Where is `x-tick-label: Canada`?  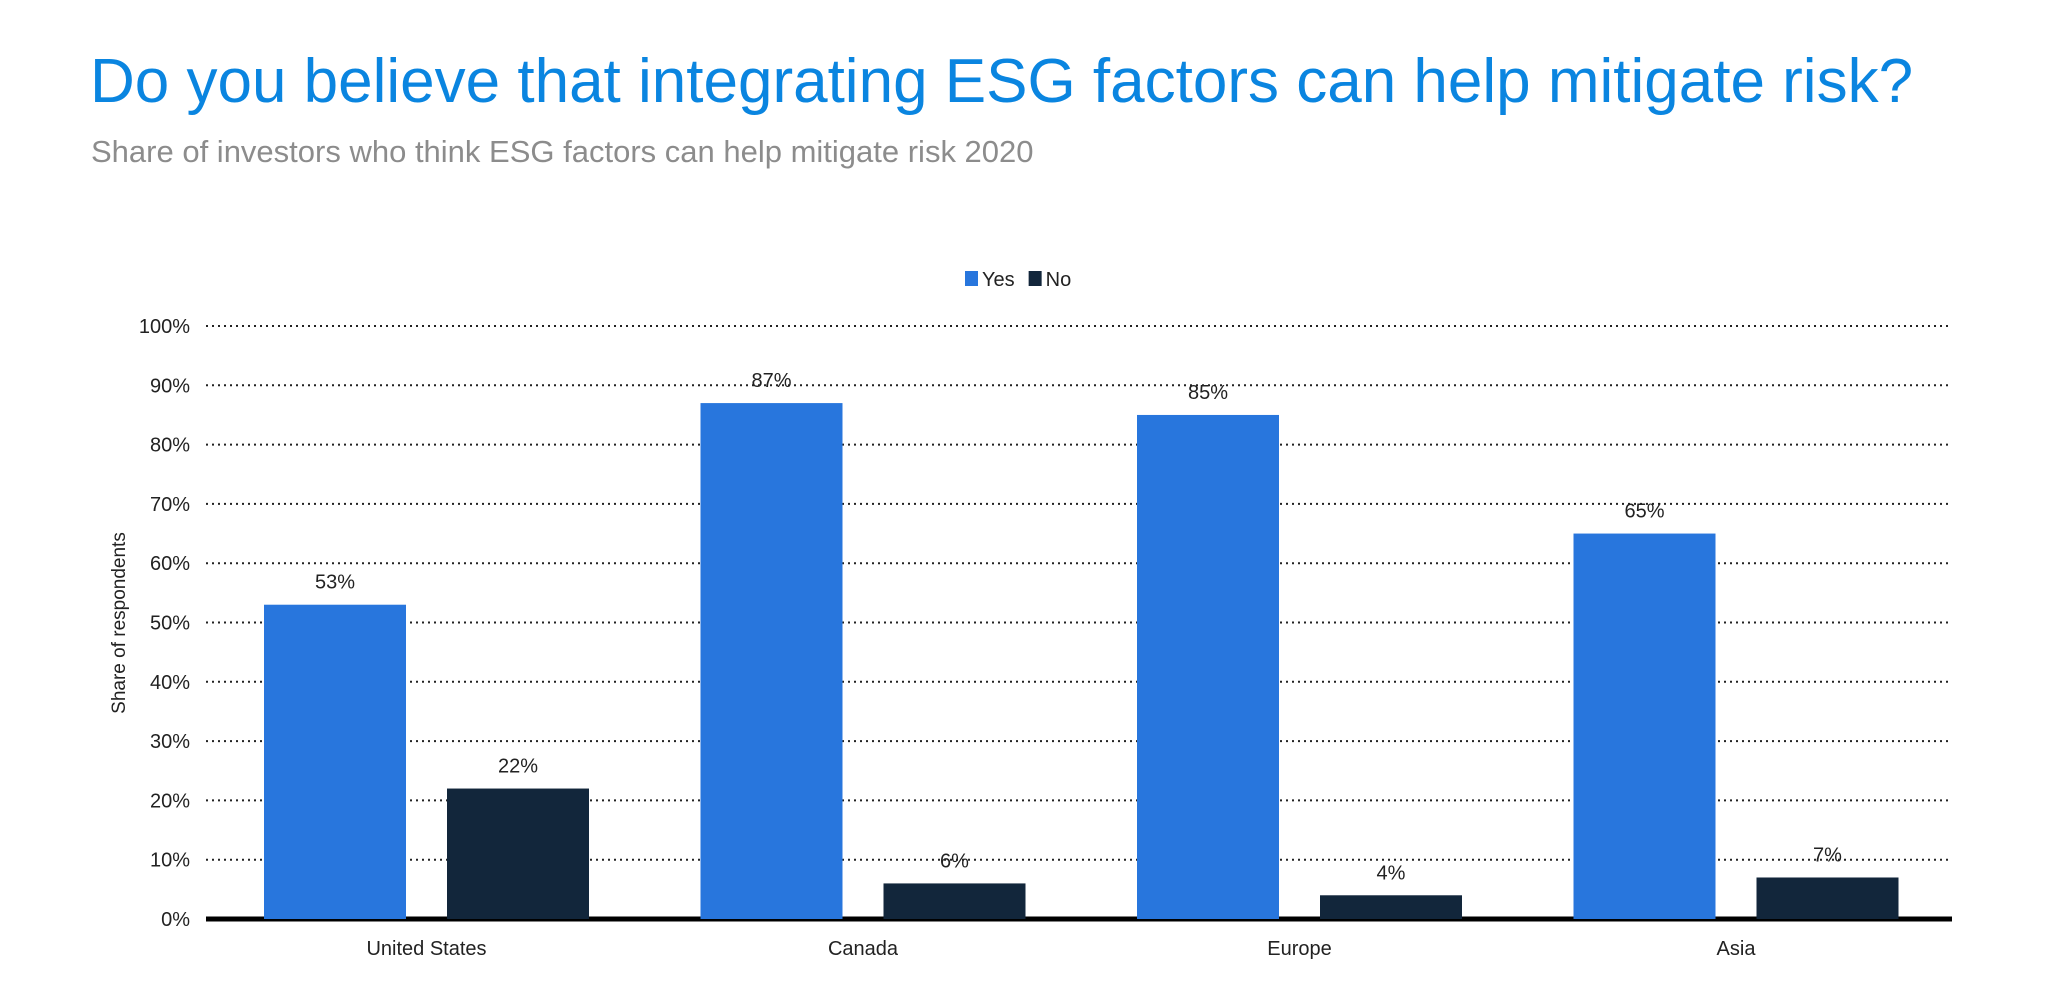 x-tick-label: Canada is located at coordinates (863, 949).